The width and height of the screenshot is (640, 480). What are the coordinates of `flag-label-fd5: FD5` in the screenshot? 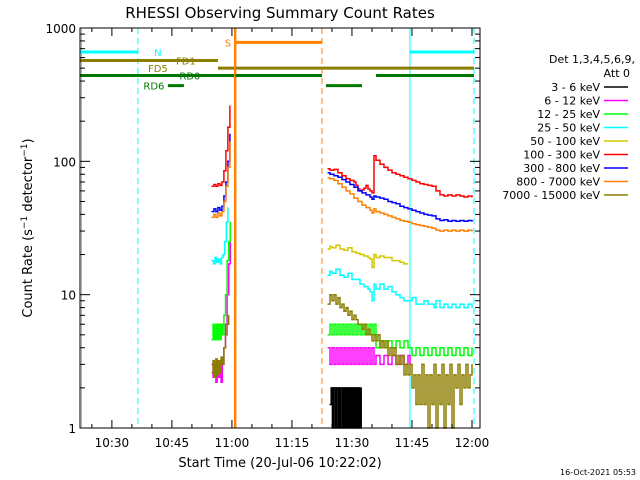 It's located at (158, 69).